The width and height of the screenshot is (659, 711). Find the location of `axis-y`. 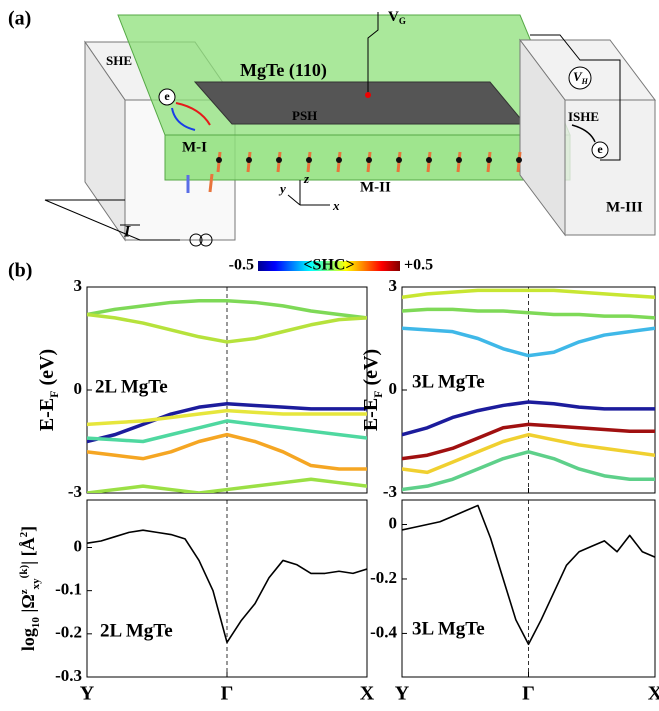

axis-y is located at coordinates (294, 200).